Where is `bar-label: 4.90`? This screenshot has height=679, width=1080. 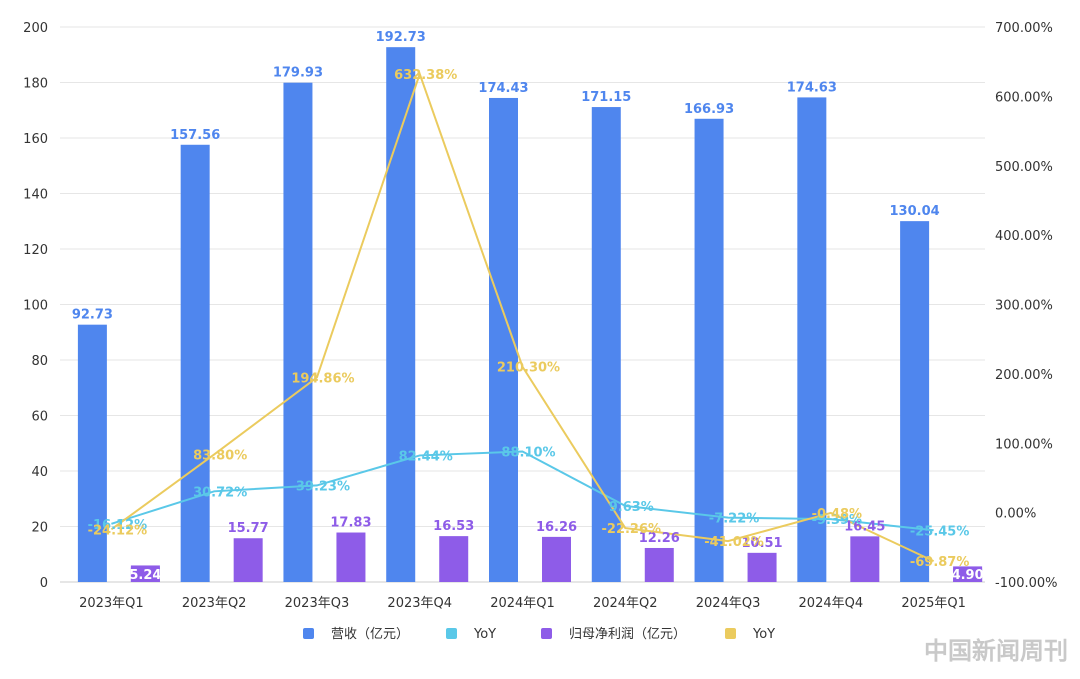 bar-label: 4.90 is located at coordinates (968, 575).